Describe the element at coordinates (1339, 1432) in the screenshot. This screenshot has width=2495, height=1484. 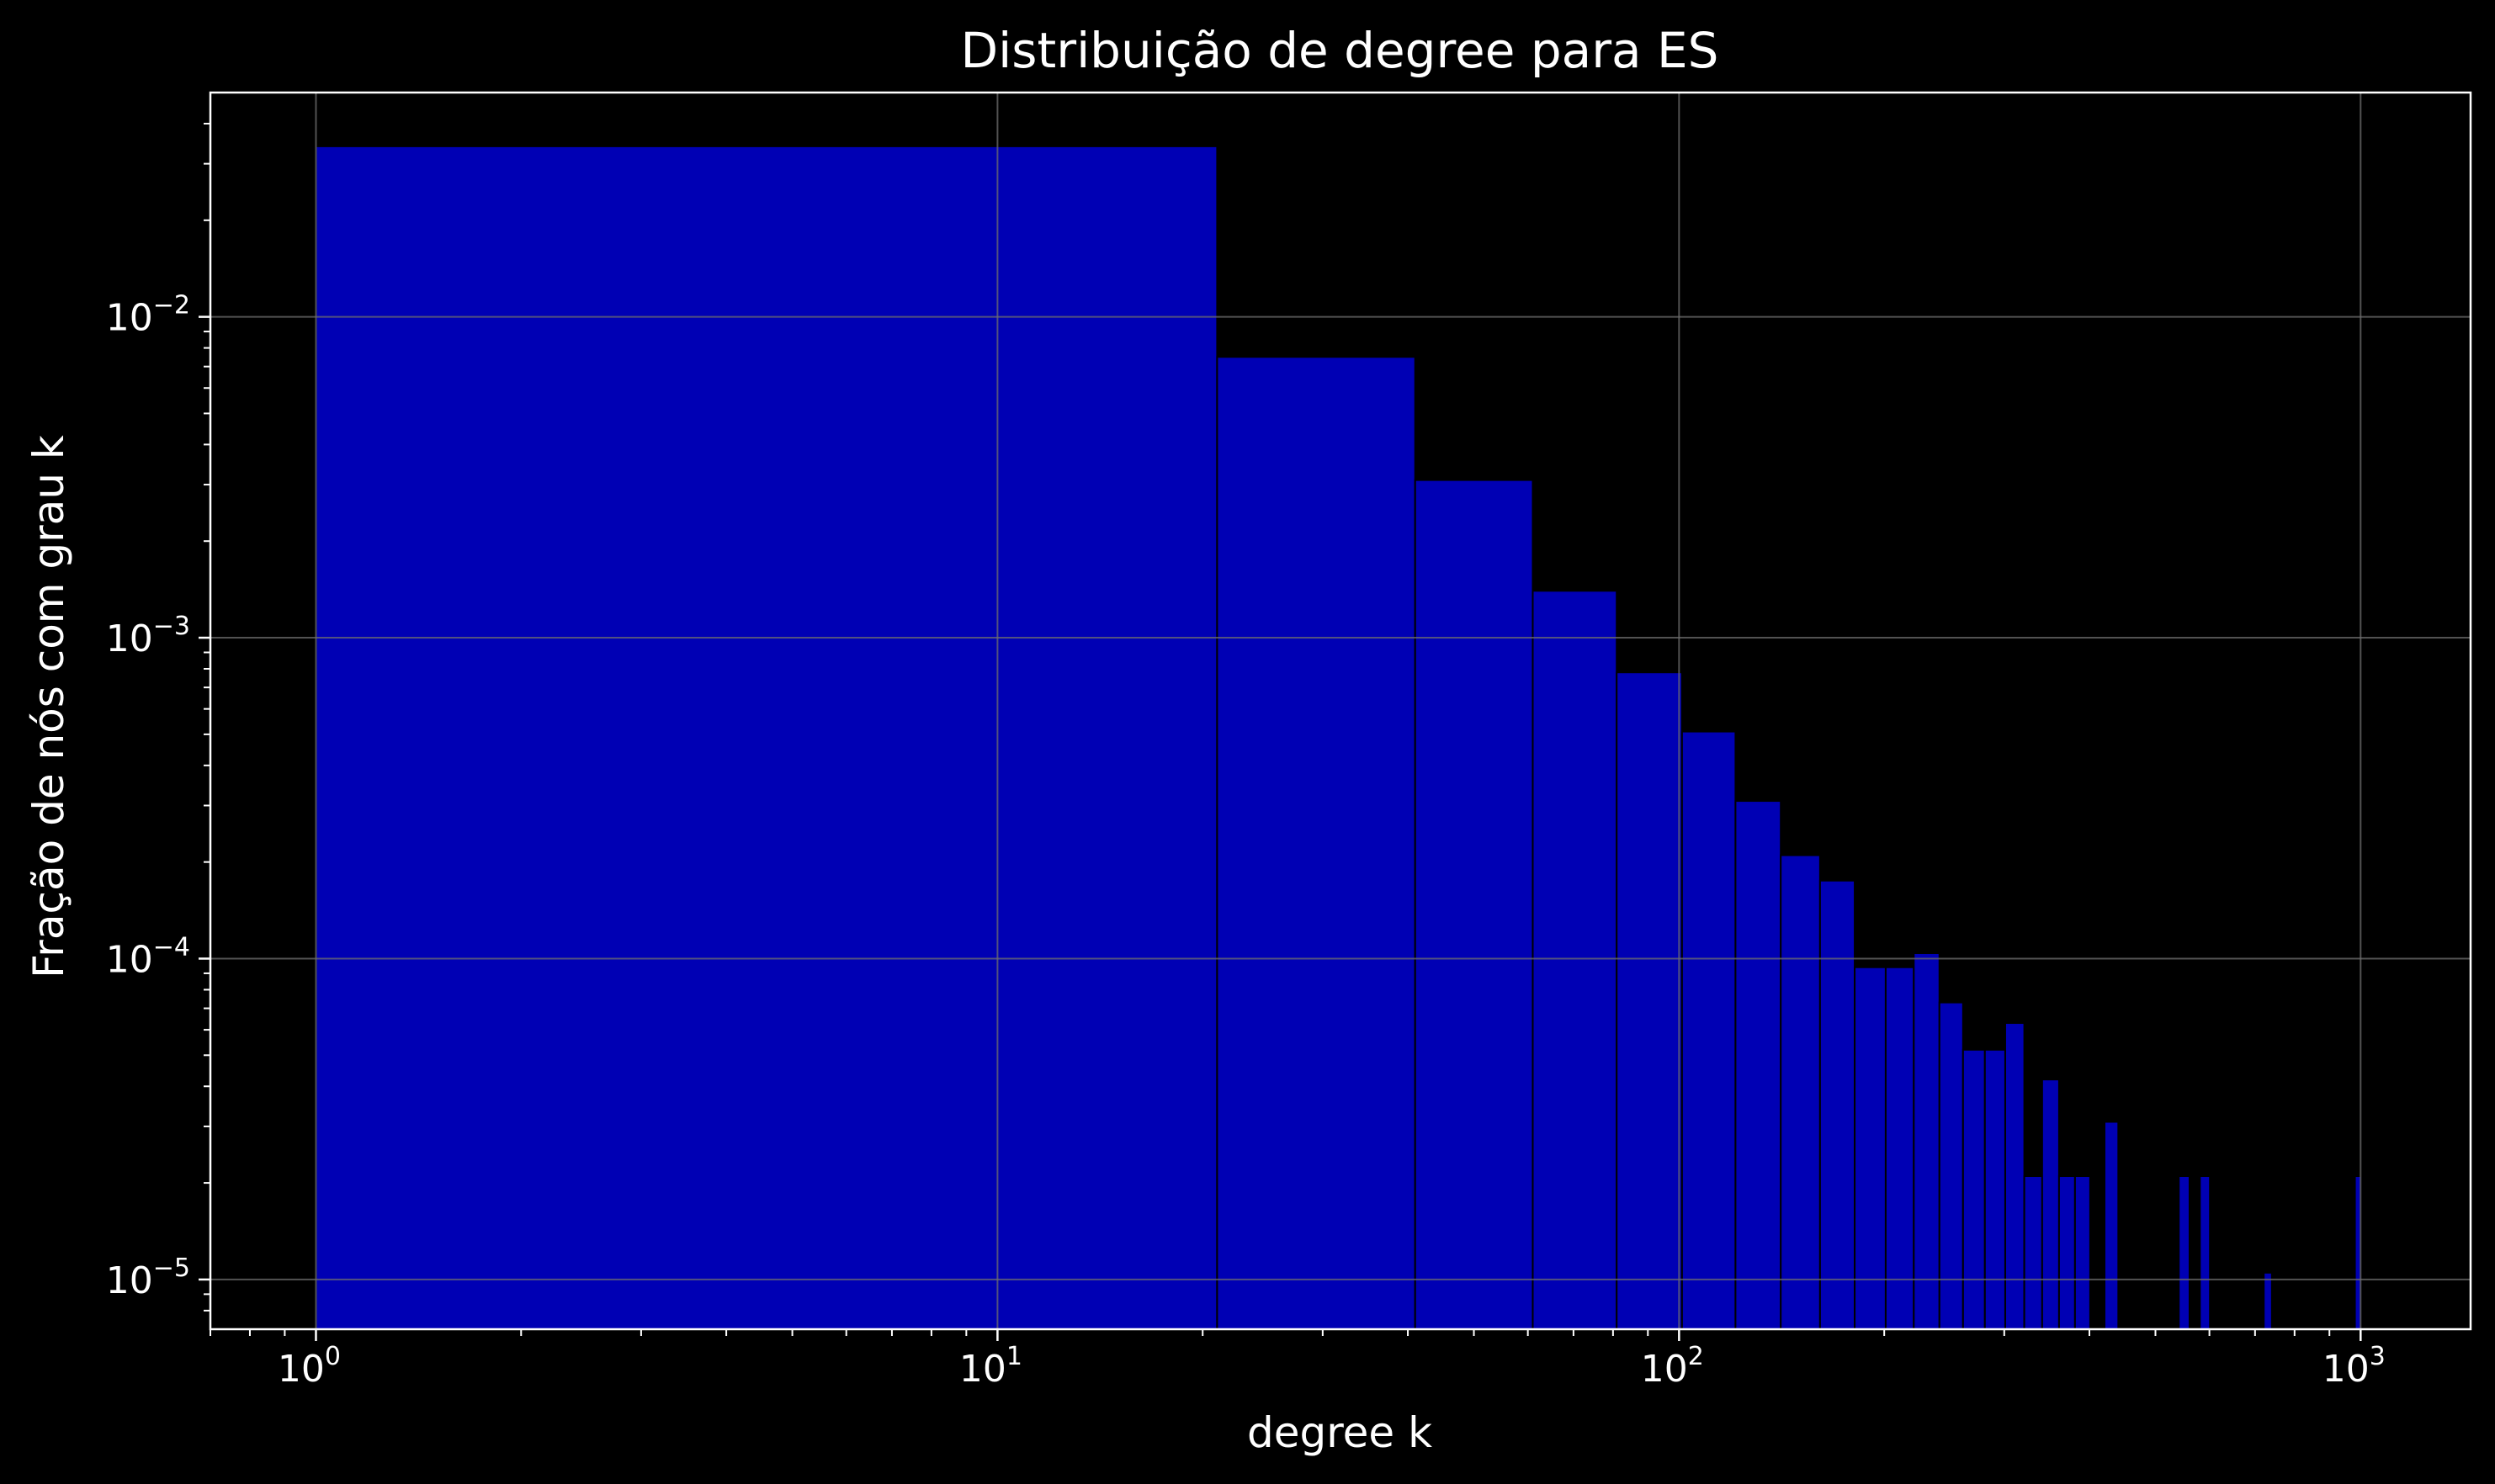
I see `x-axis-label: degree k` at that location.